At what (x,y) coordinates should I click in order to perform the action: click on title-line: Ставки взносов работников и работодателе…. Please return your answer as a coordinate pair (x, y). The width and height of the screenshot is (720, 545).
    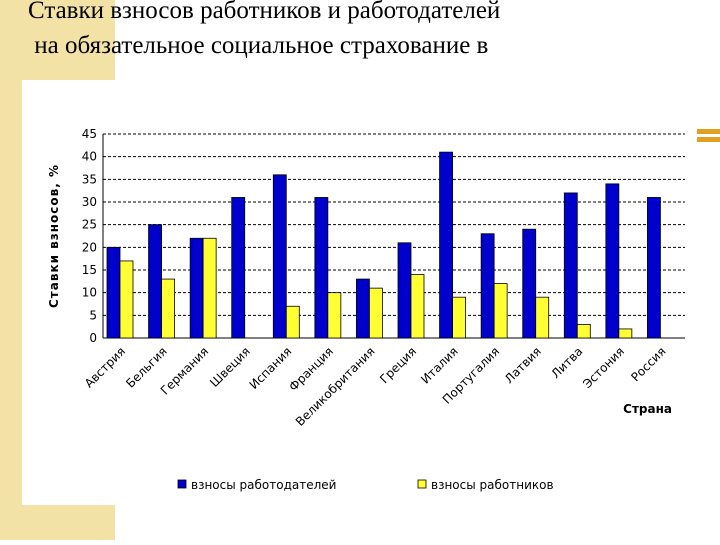
    Looking at the image, I should click on (264, 29).